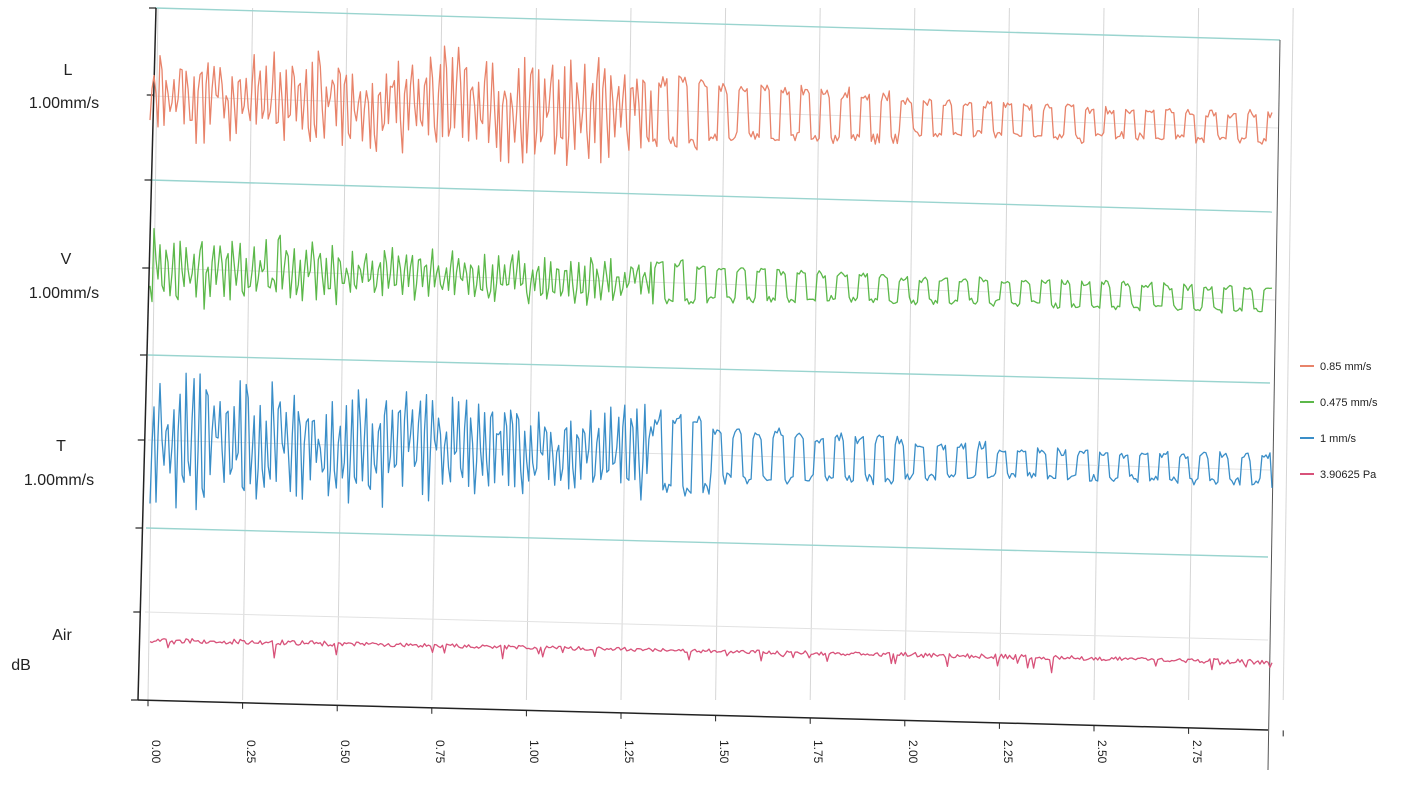  Describe the element at coordinates (1008, 752) in the screenshot. I see `x-tick-9: 2.25` at that location.